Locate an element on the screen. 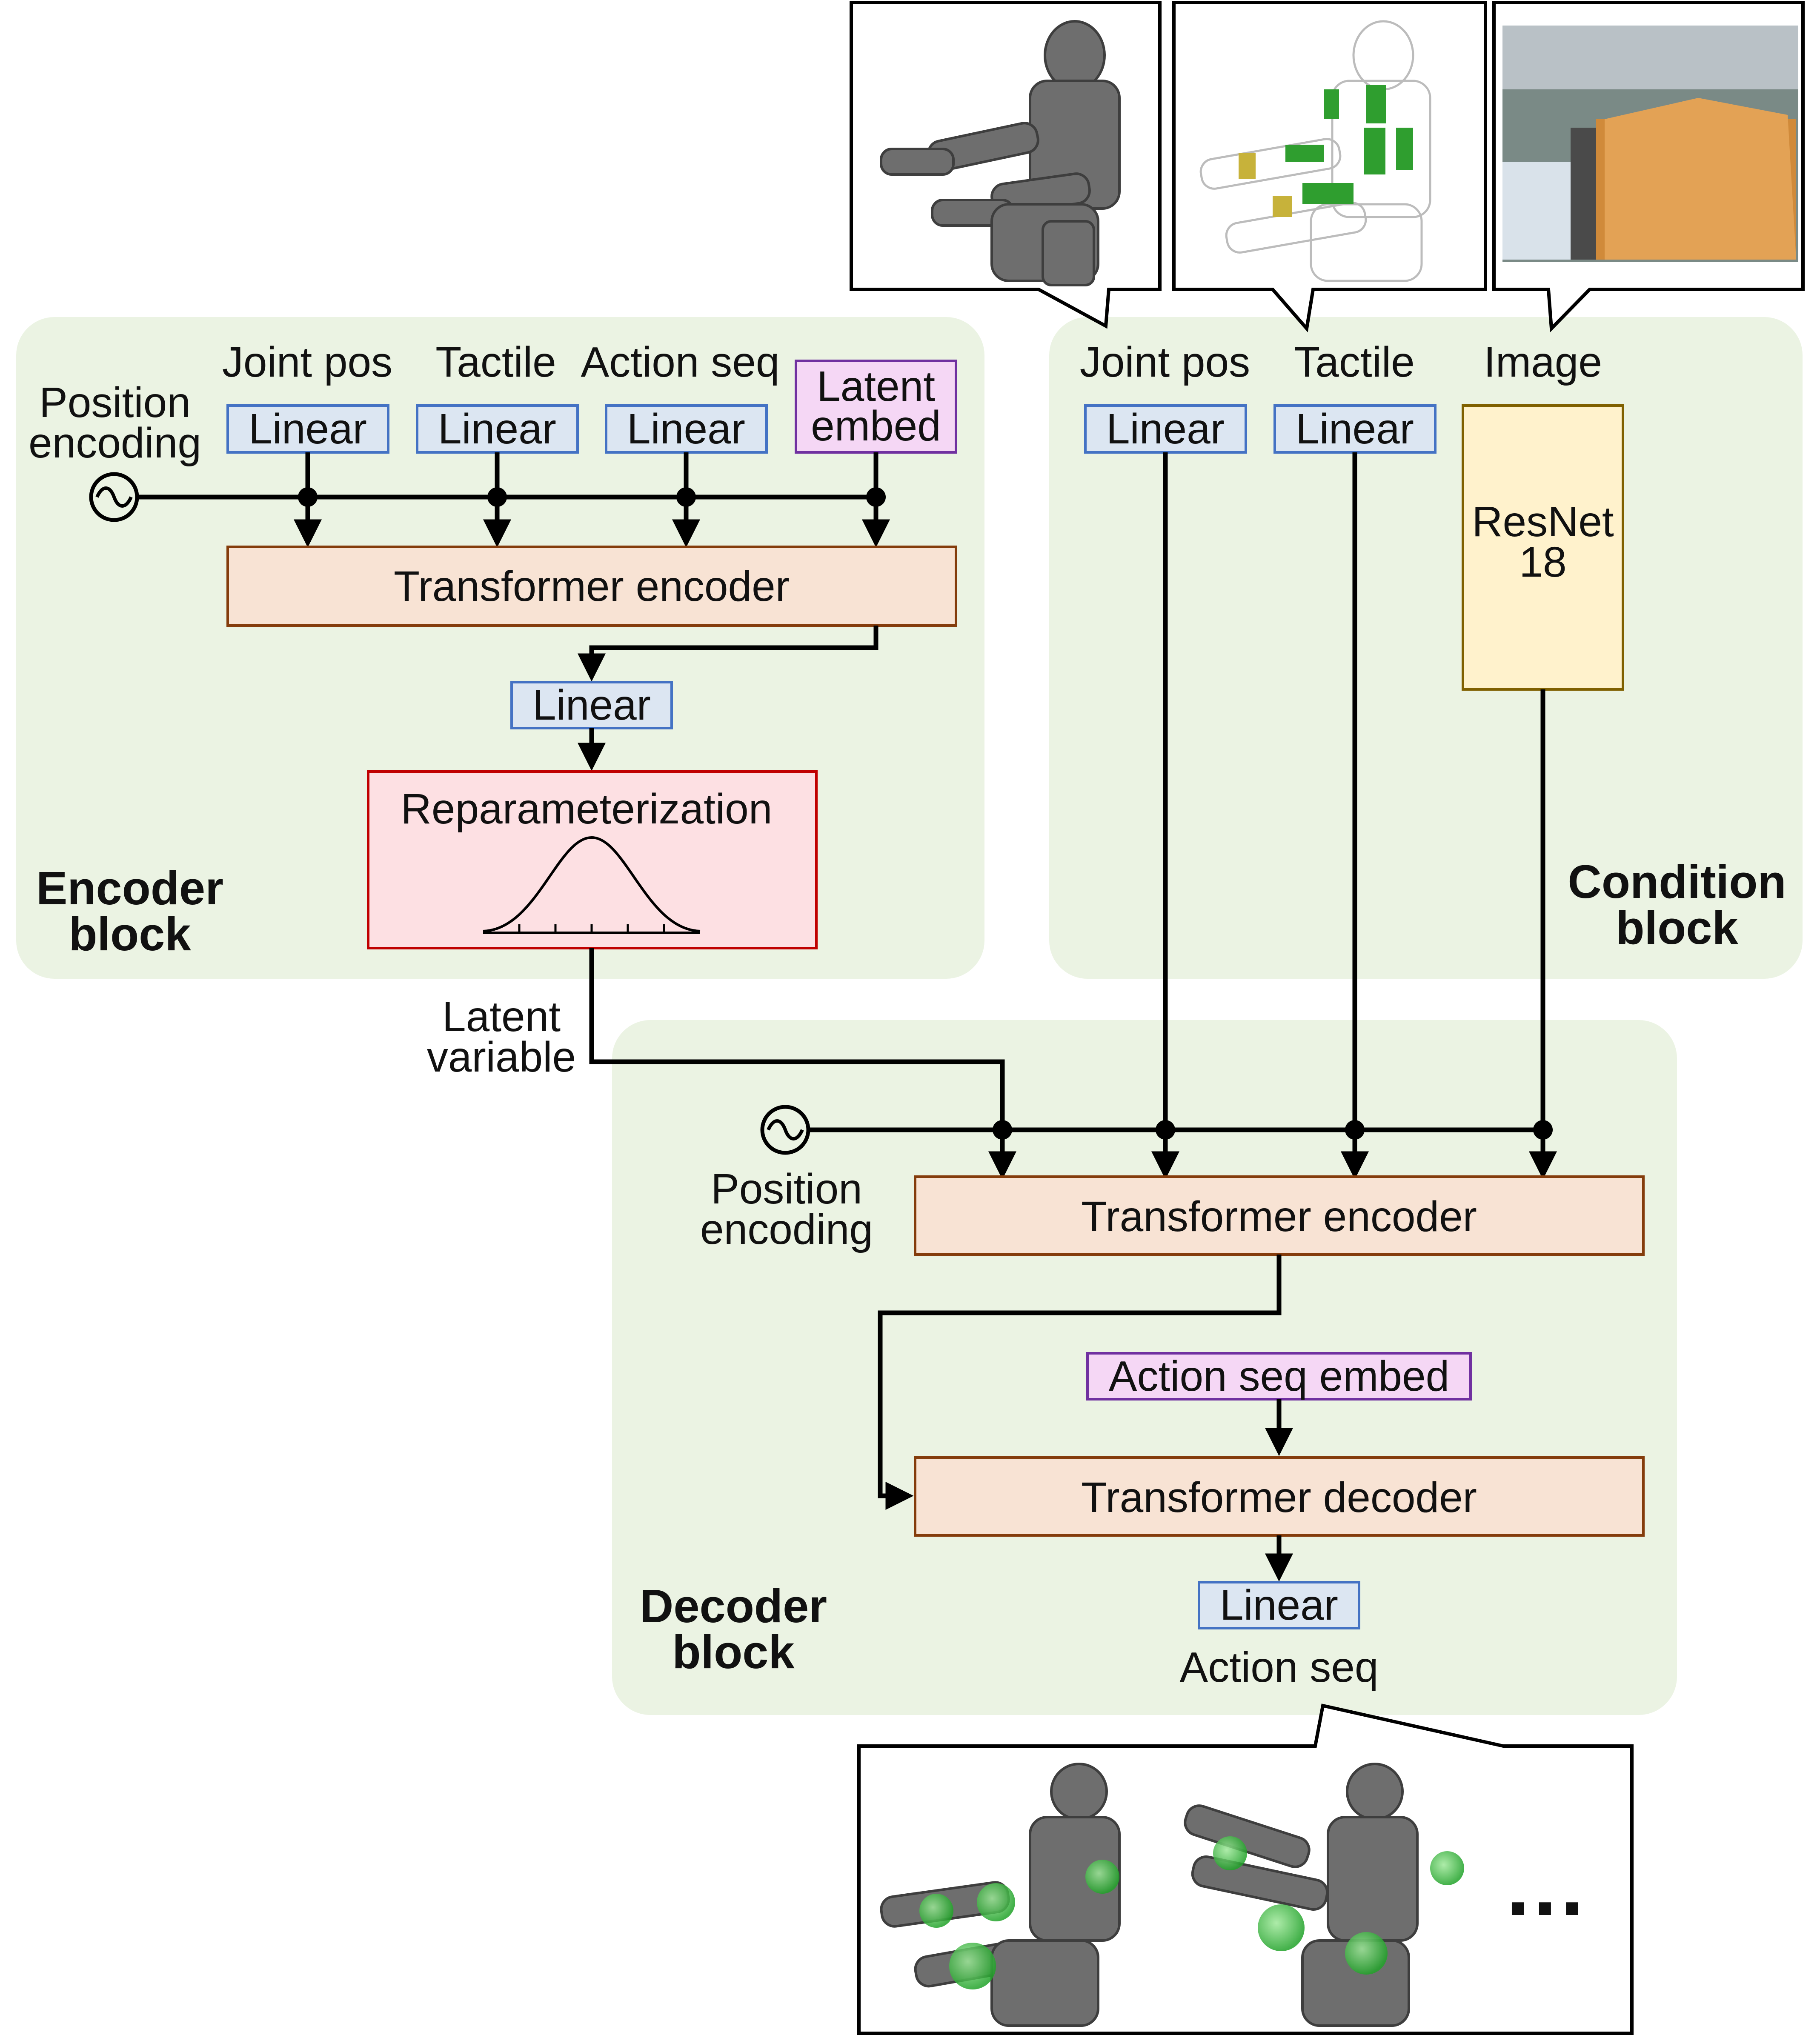 Image resolution: width=1820 pixels, height=2035 pixels. condition-block-title: Condition is located at coordinates (1677, 882).